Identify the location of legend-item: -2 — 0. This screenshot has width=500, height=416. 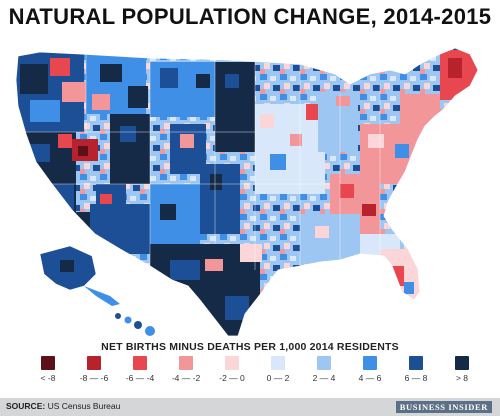
(232, 369).